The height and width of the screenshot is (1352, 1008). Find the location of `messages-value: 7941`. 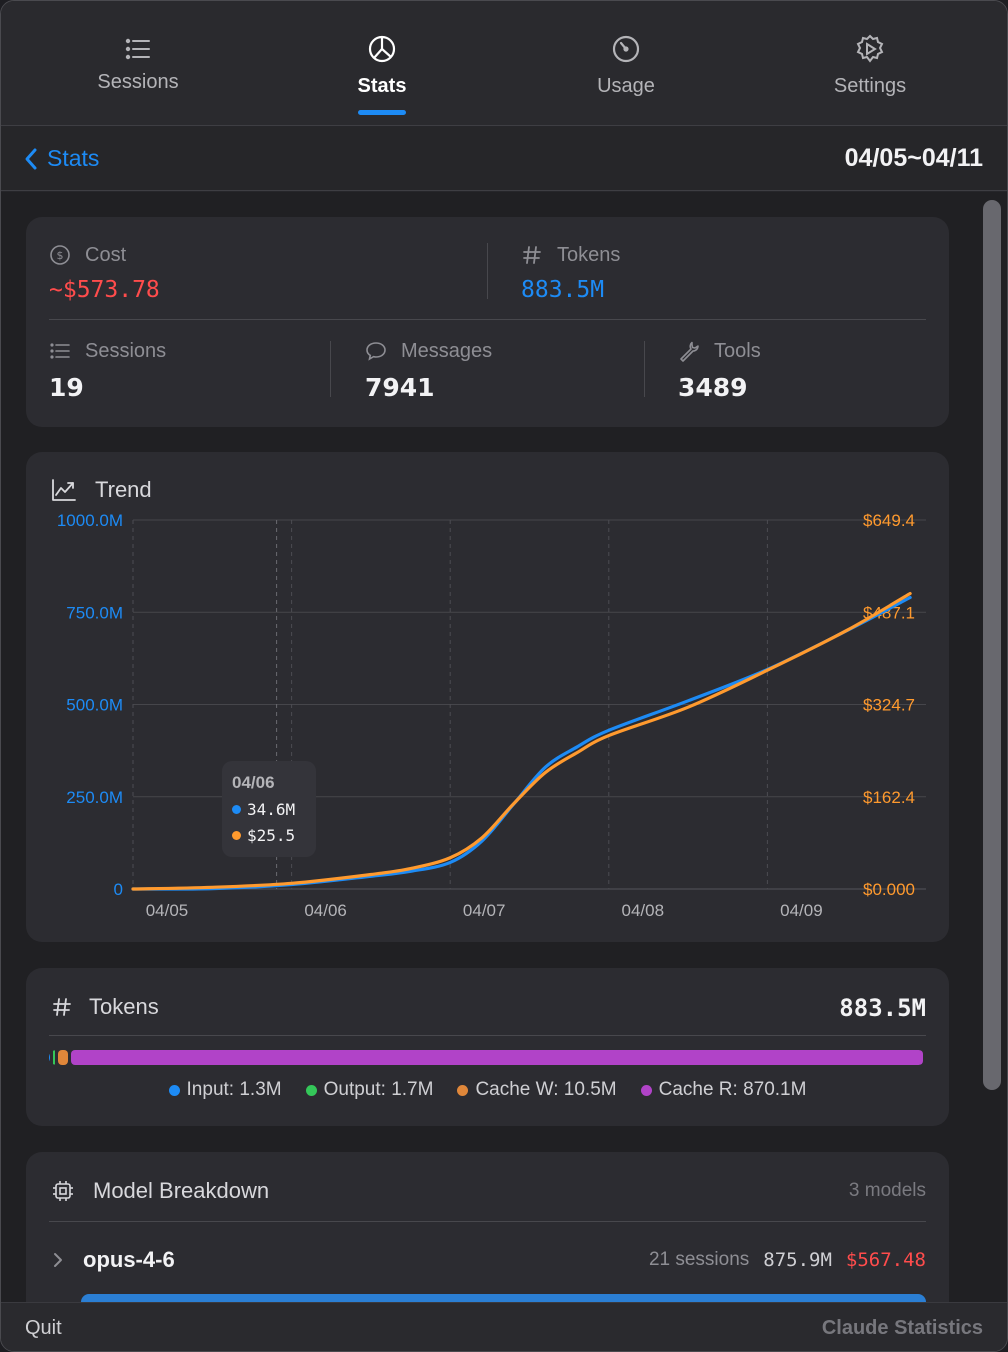

messages-value: 7941 is located at coordinates (400, 387).